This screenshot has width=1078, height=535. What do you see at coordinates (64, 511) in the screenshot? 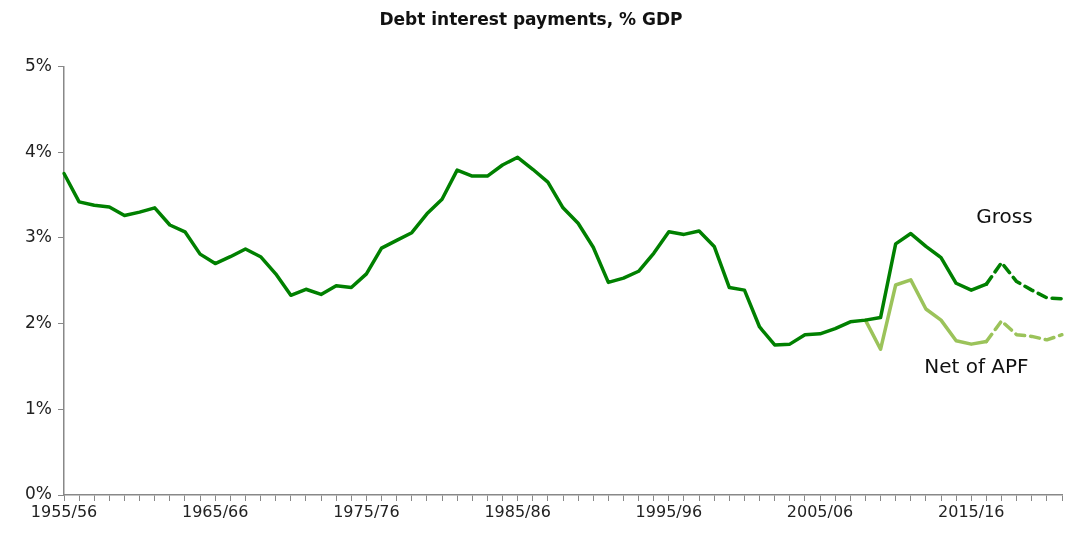
I see `x-tick-label: 1955/56` at bounding box center [64, 511].